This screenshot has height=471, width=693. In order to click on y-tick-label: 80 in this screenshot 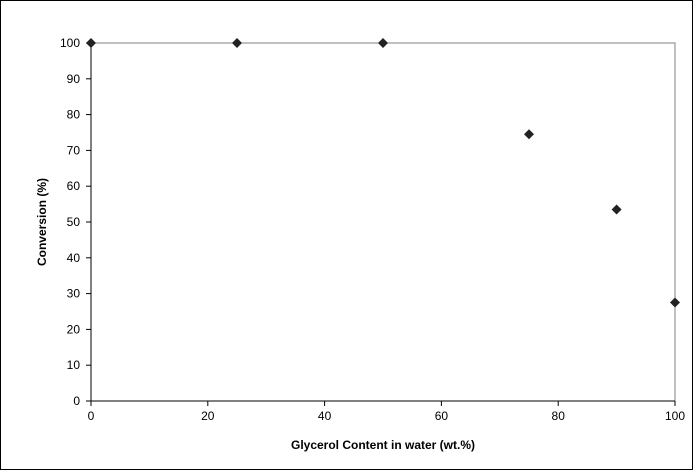, I will do `click(74, 115)`.